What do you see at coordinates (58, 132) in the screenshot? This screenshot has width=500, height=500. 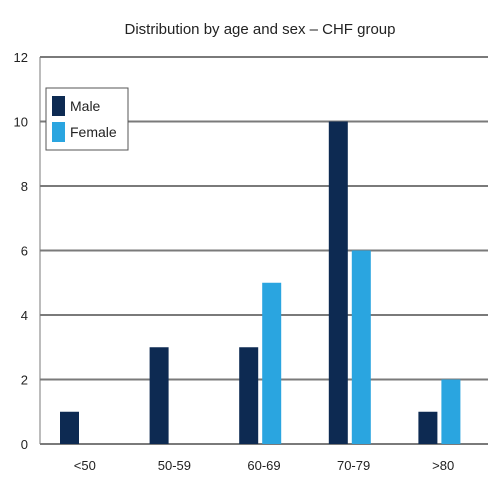 I see `legend-swatch-female` at bounding box center [58, 132].